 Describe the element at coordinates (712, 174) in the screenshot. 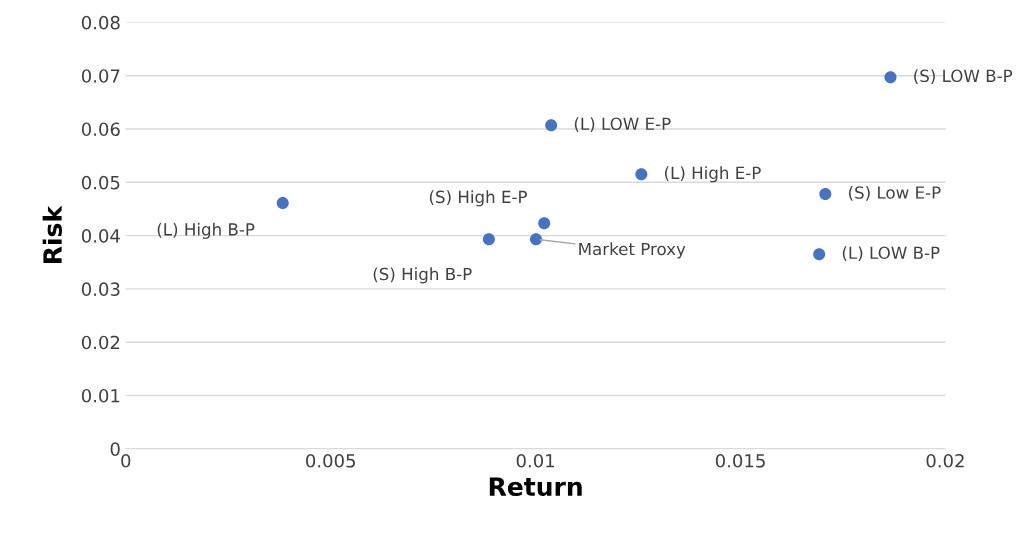

I see `annotation: (L) High E-P` at that location.